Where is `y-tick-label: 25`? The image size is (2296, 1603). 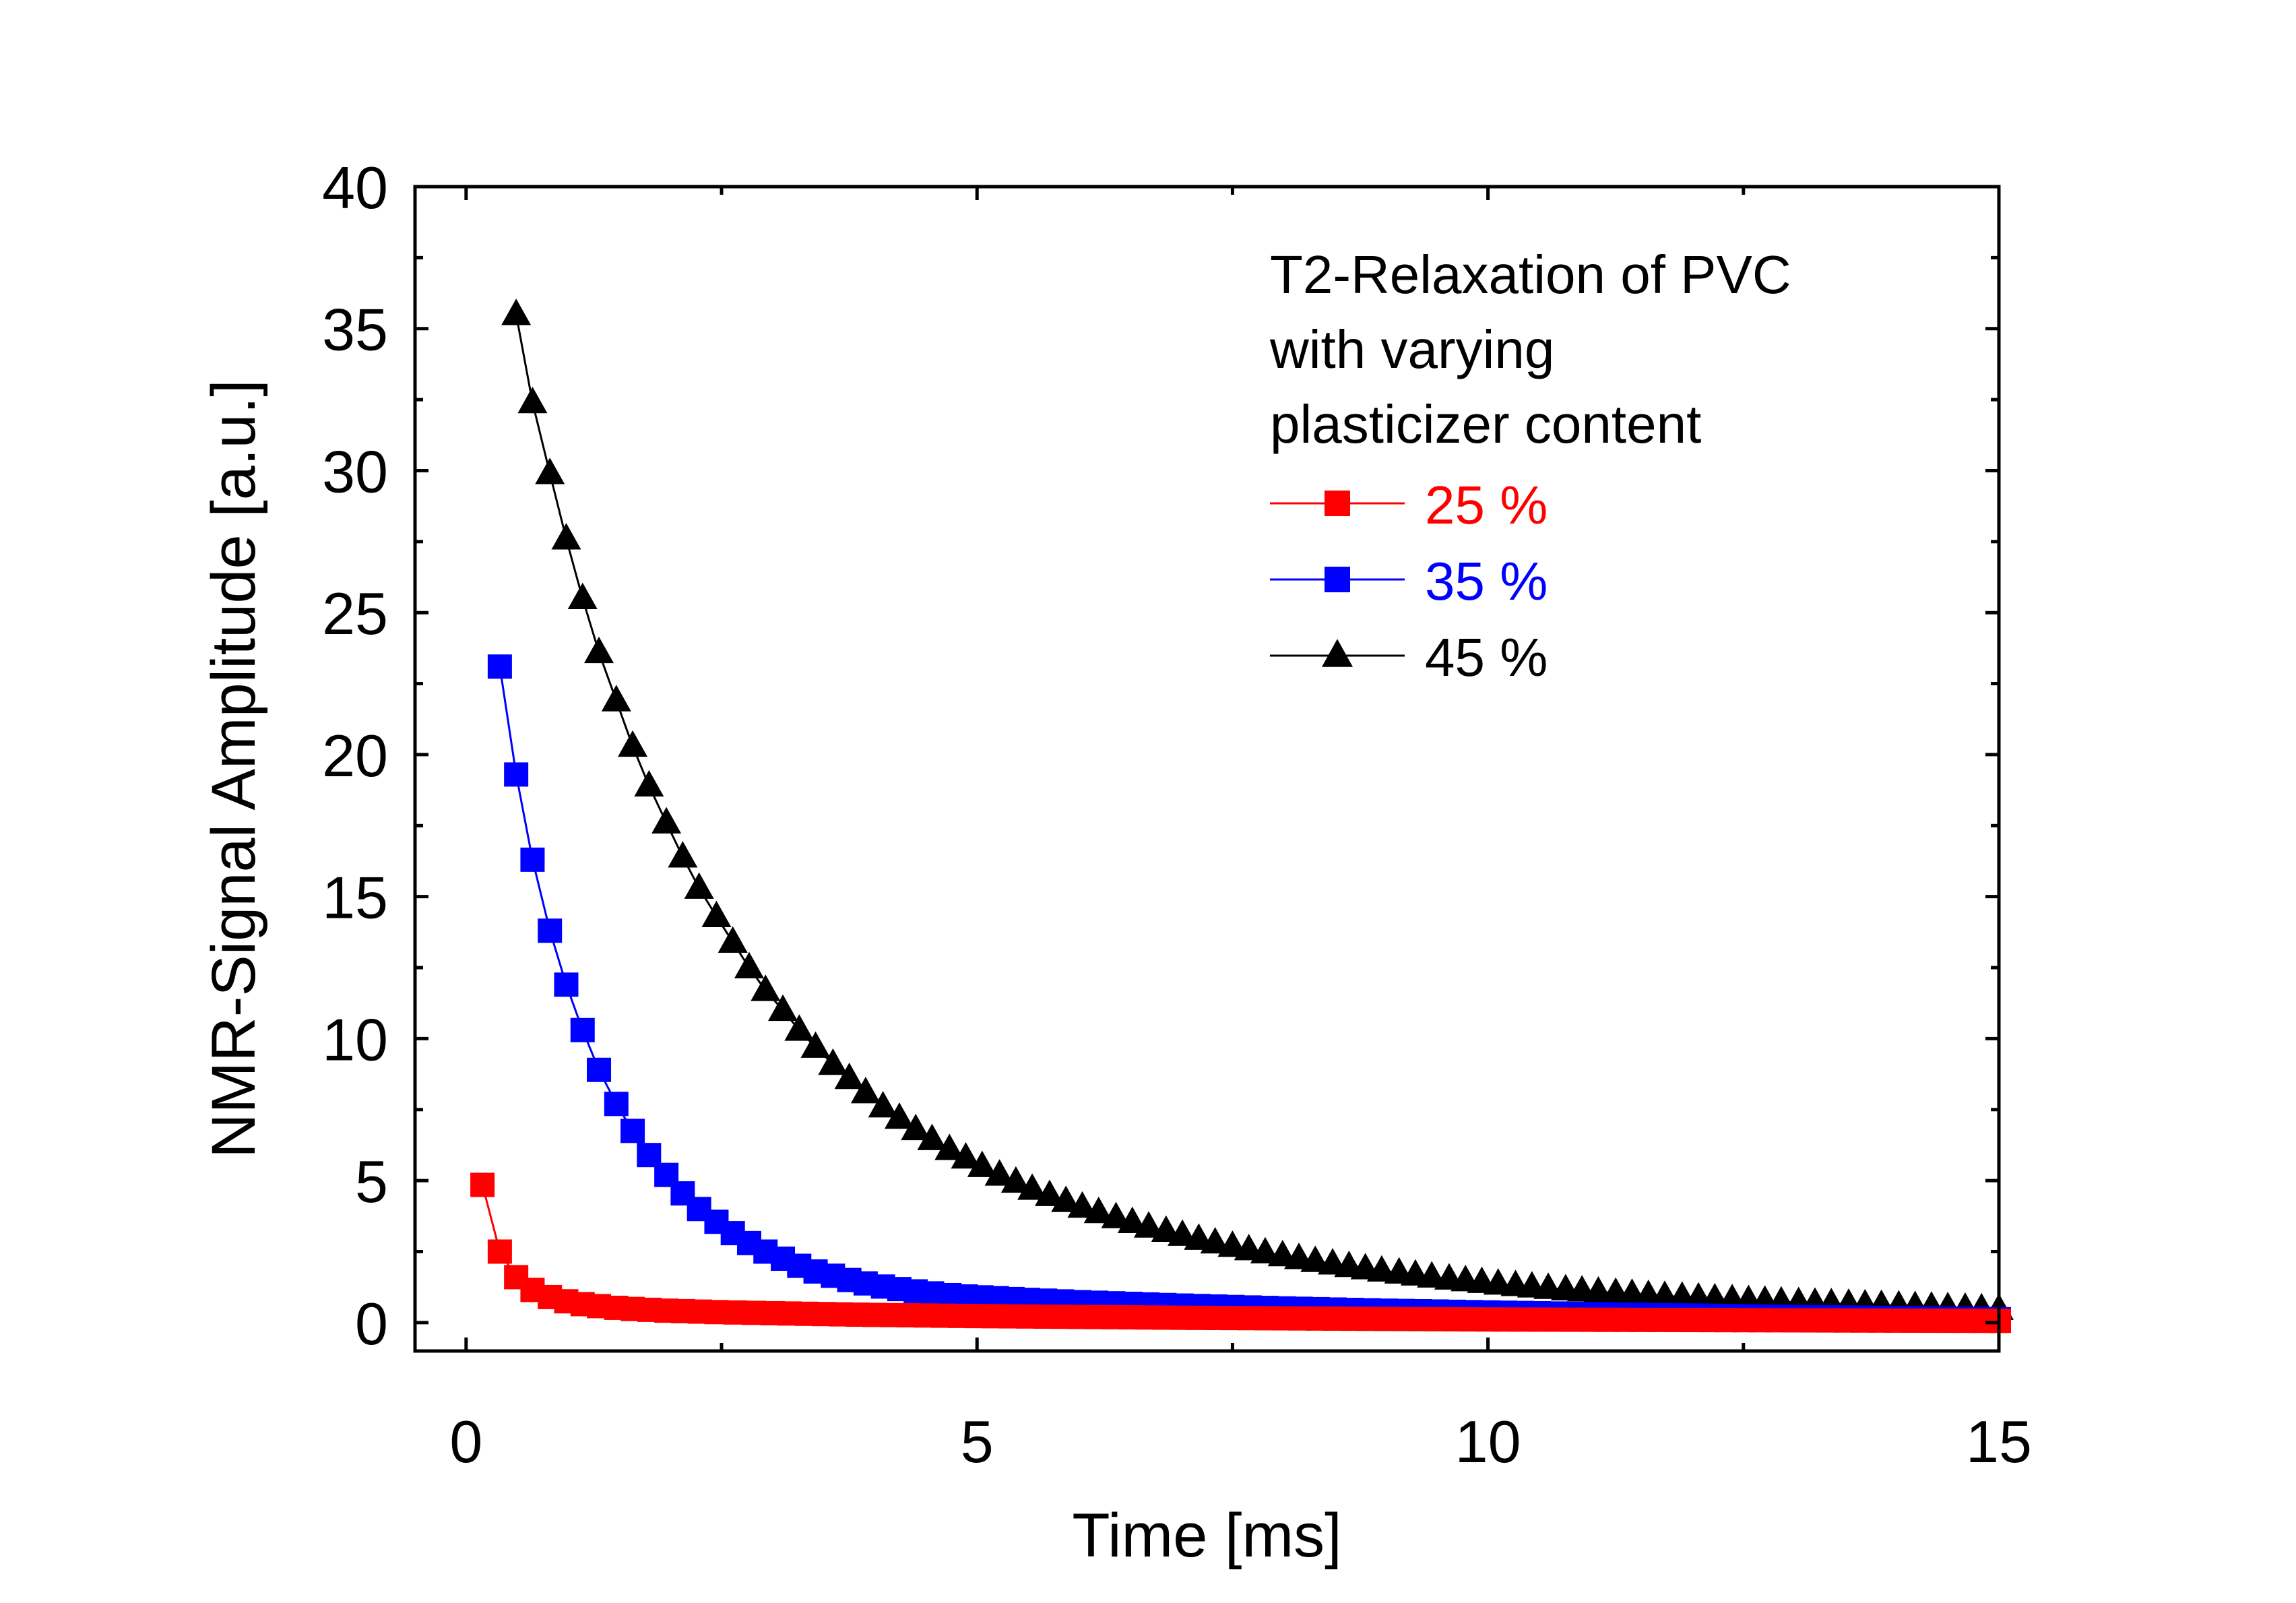 y-tick-label: 25 is located at coordinates (355, 613).